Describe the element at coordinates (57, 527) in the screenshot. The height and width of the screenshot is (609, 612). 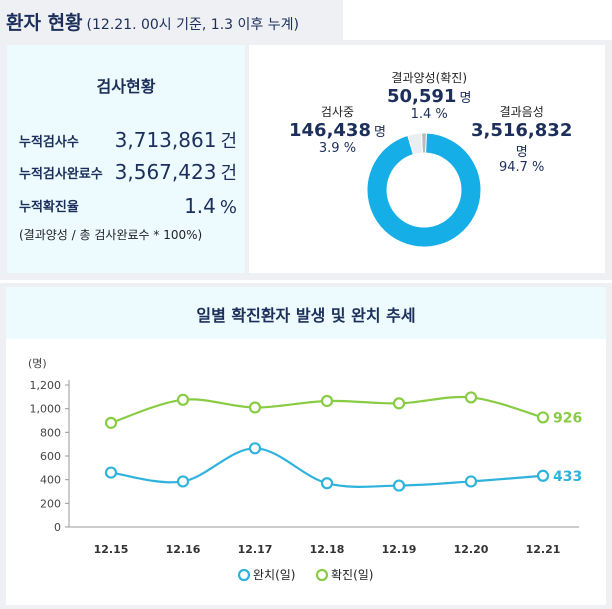
I see `y-tick-label: 0` at that location.